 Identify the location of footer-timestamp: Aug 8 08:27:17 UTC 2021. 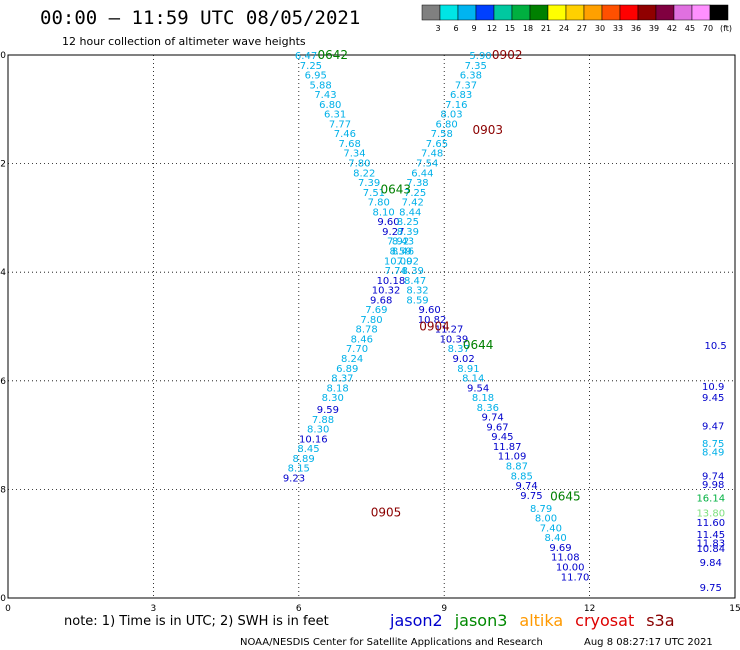
(648, 642).